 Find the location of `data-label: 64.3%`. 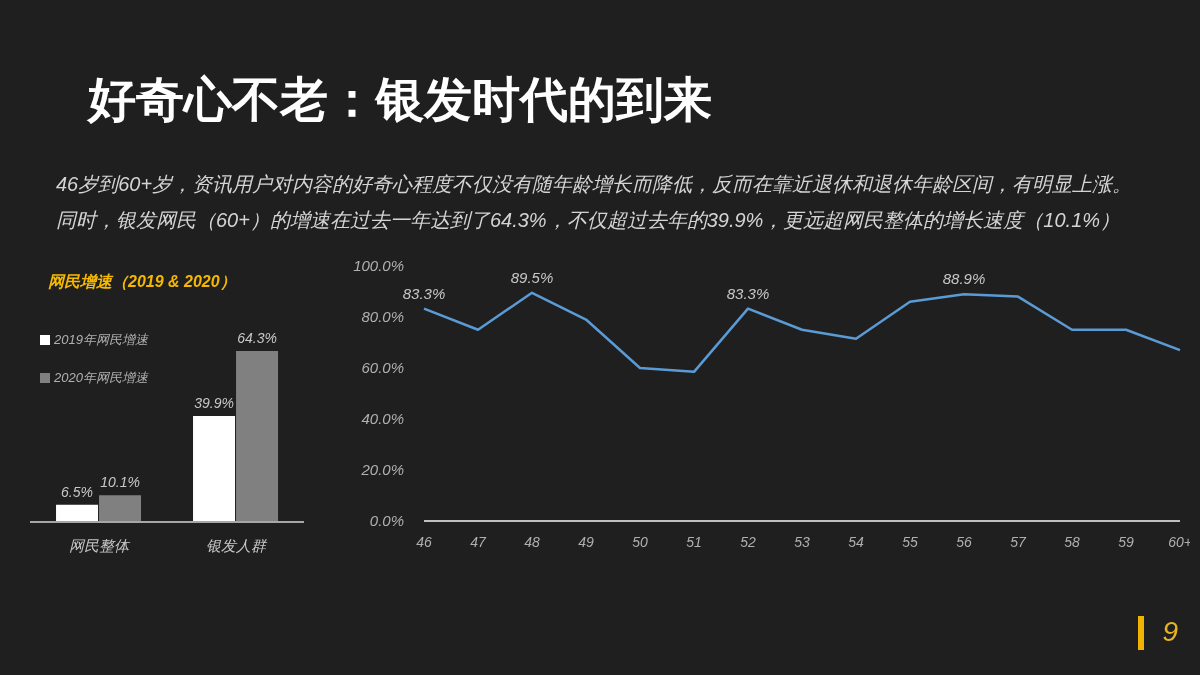

data-label: 64.3% is located at coordinates (257, 338).